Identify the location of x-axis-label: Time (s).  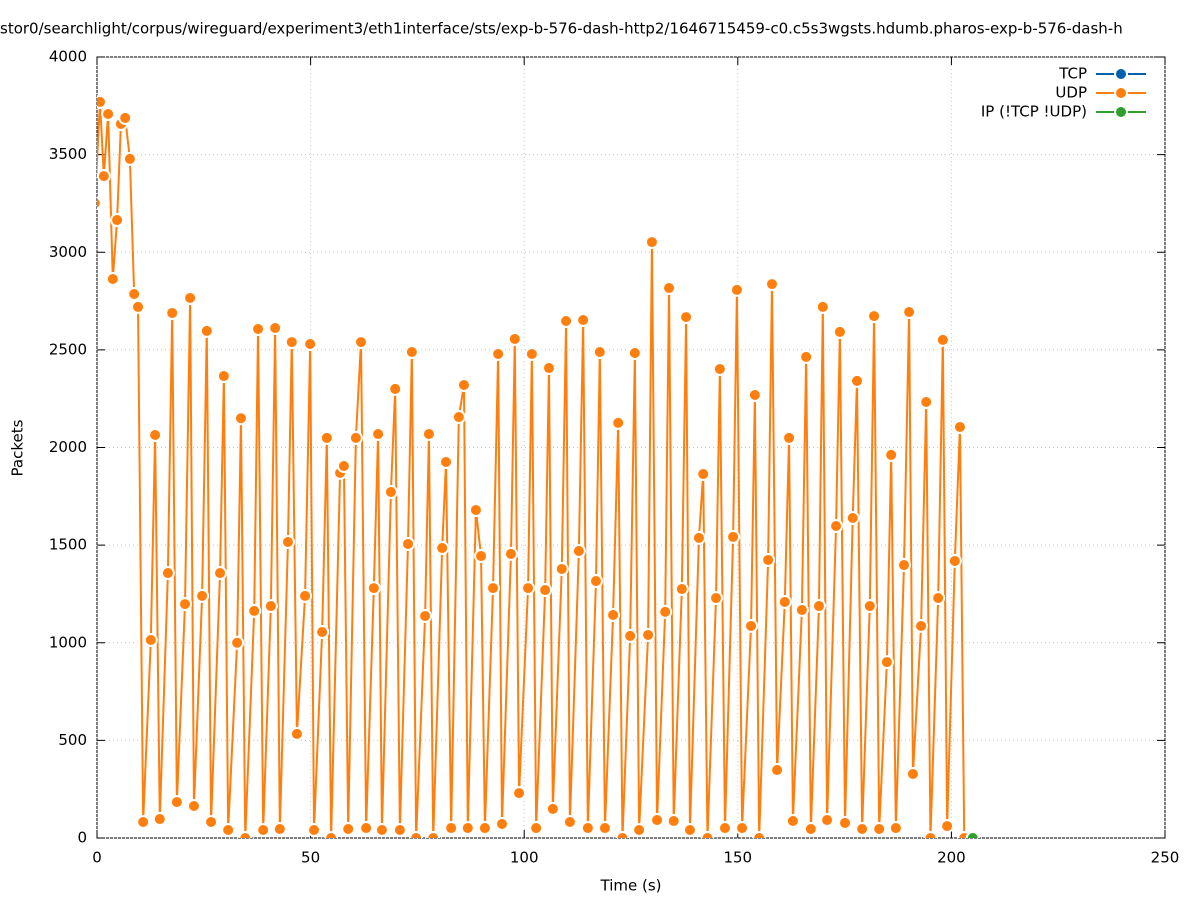
(631, 886).